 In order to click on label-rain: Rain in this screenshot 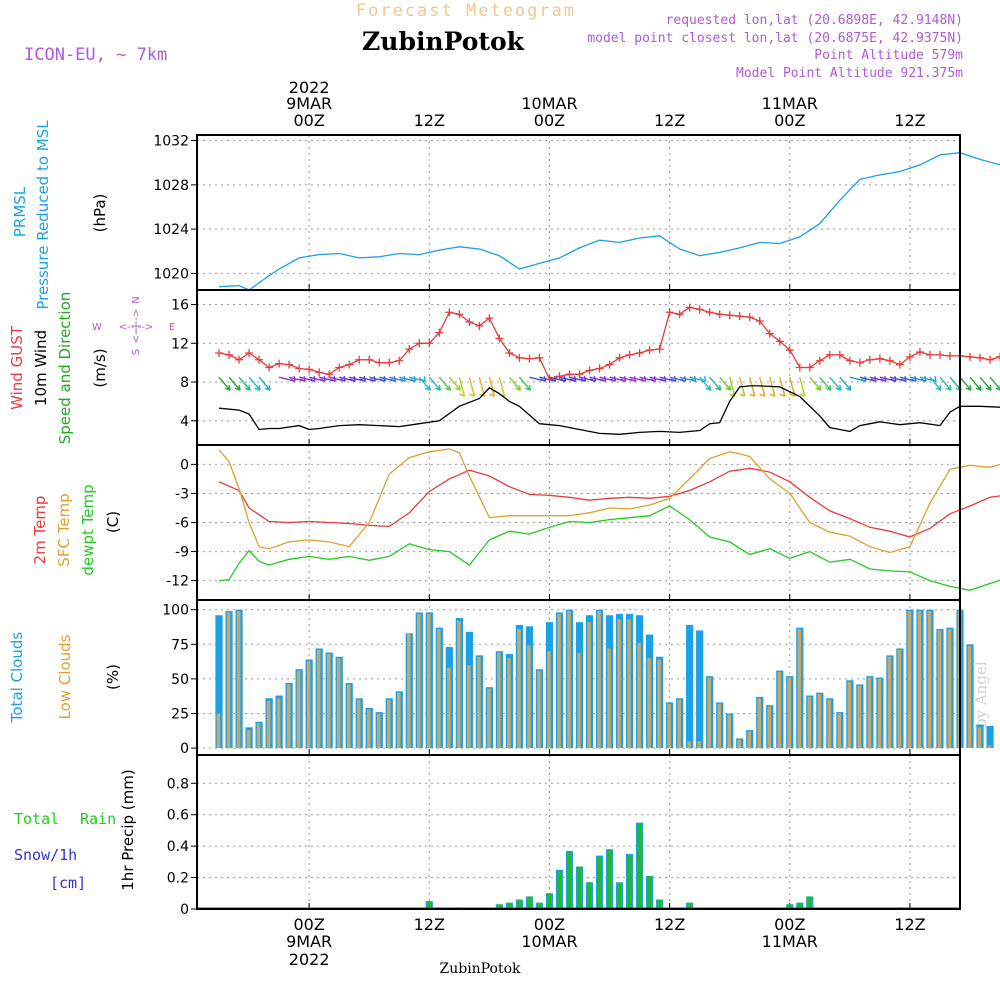, I will do `click(98, 819)`.